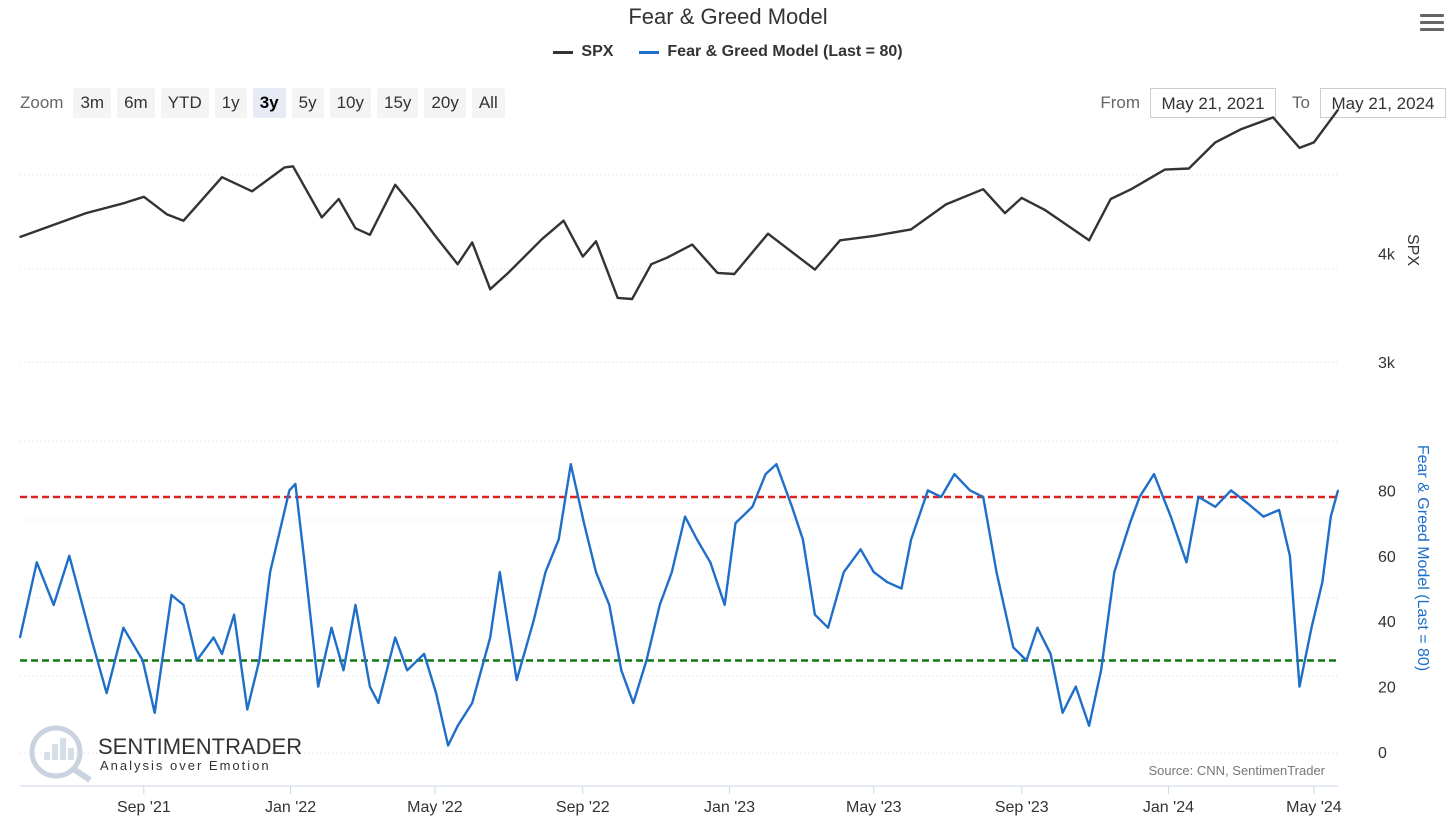 This screenshot has width=1456, height=830. Describe the element at coordinates (1383, 103) in the screenshot. I see `to-date-input: May 21, 2024` at that location.